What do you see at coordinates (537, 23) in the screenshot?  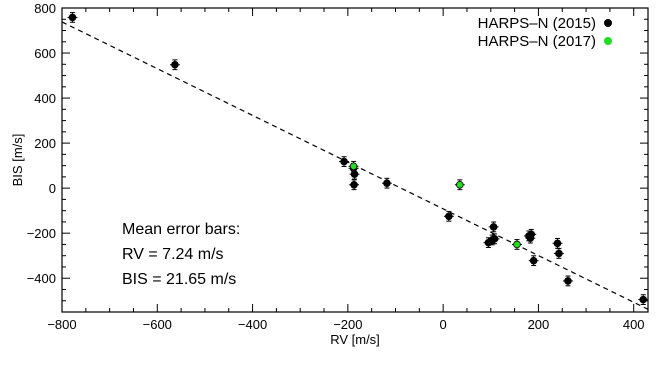 I see `legend-label-2015: HARPS–N (2015)` at bounding box center [537, 23].